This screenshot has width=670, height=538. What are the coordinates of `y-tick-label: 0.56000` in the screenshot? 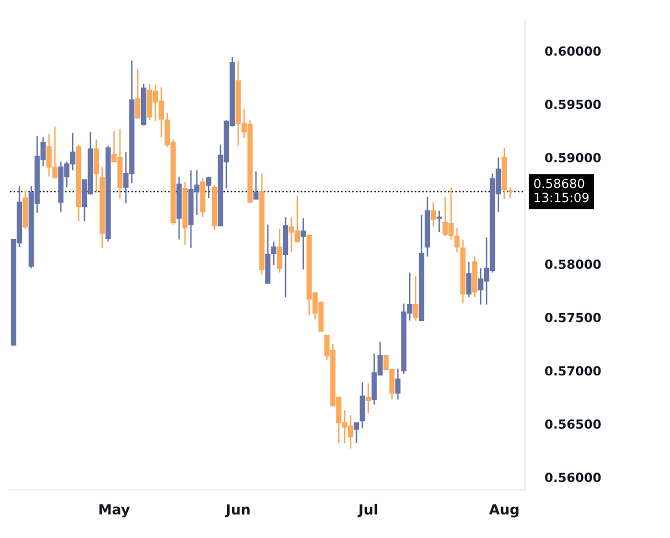 It's located at (573, 477).